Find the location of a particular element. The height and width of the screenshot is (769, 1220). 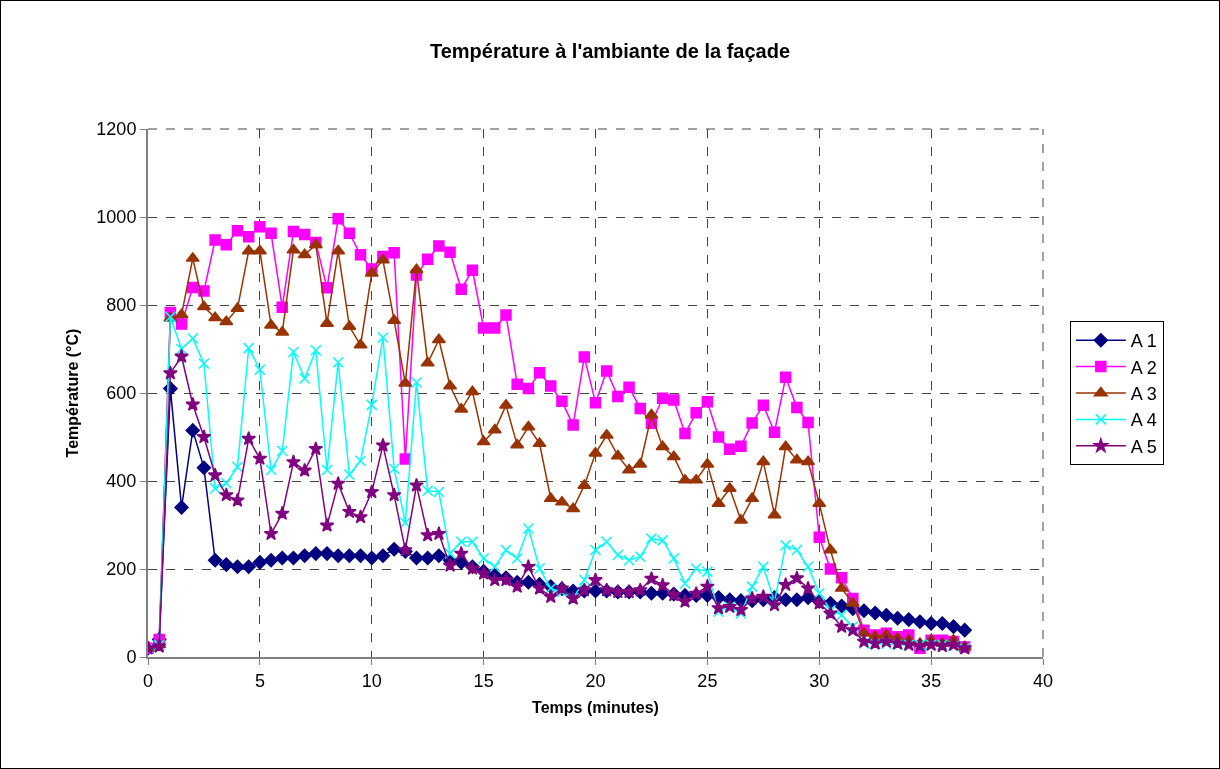

y-tick-label: 400 is located at coordinates (121, 481).